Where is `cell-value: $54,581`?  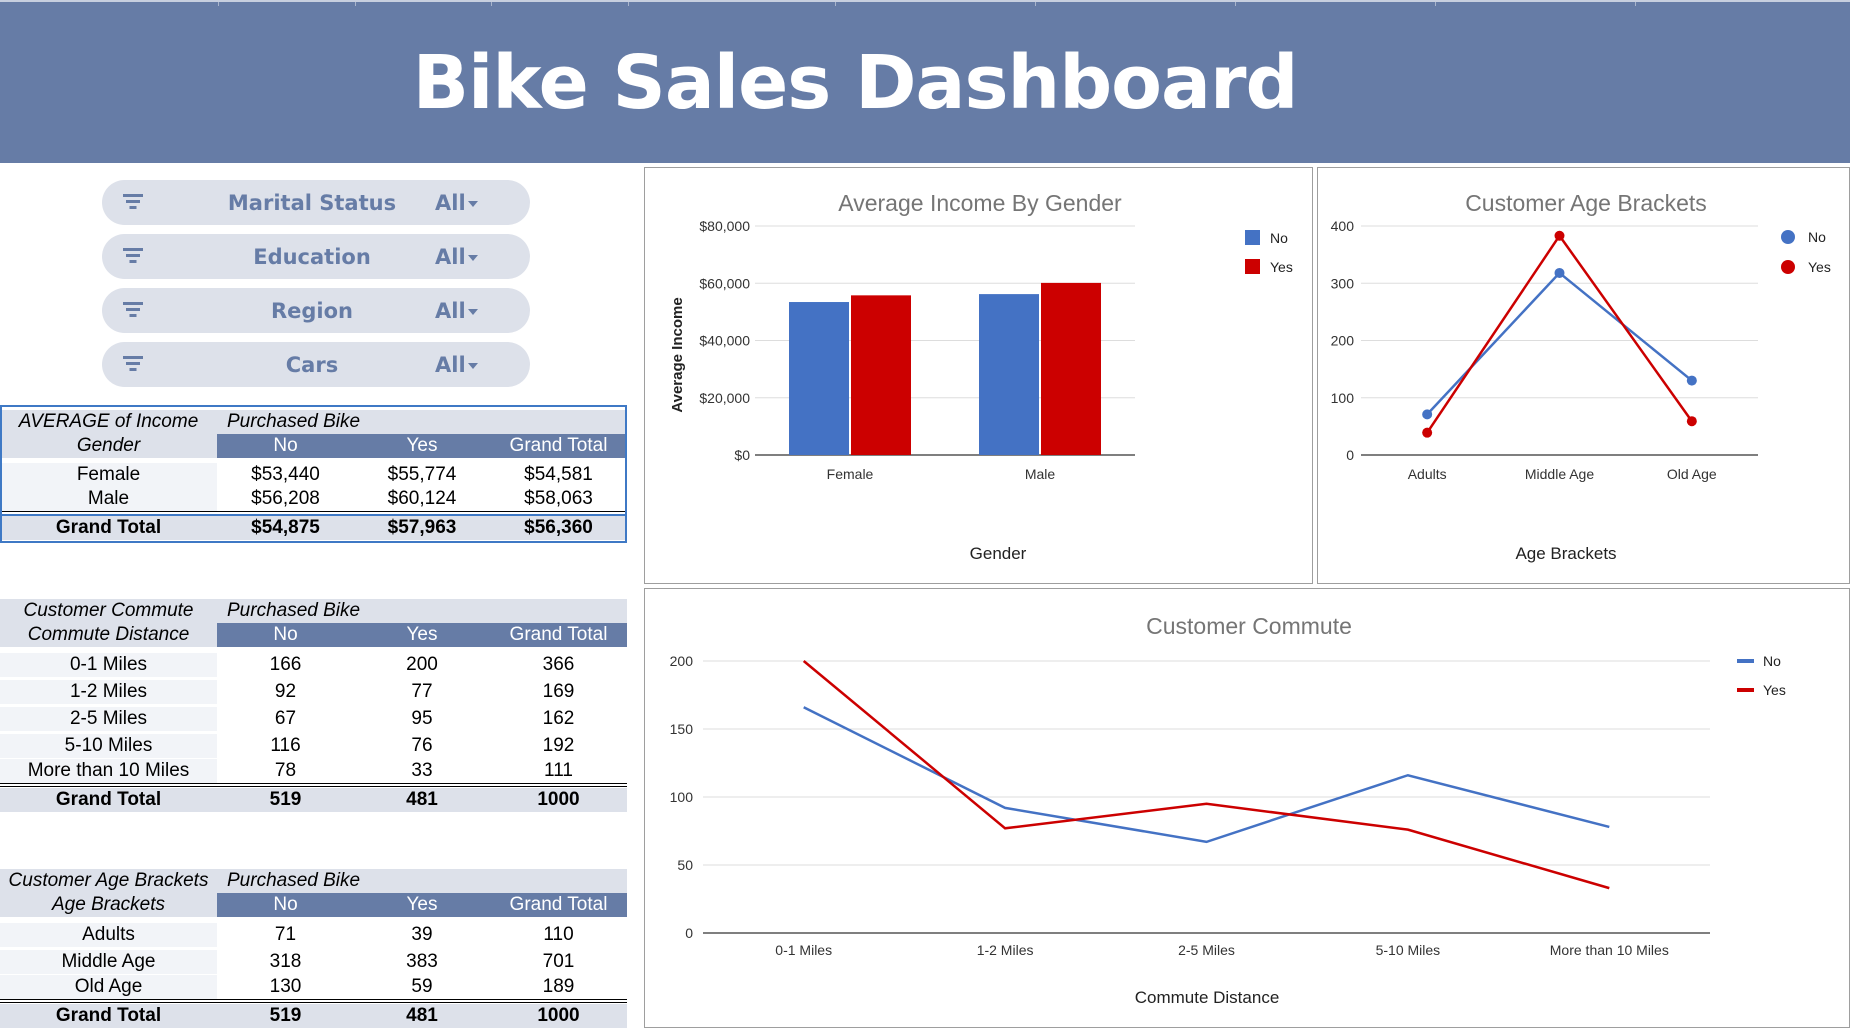
cell-value: $54,581 is located at coordinates (558, 474).